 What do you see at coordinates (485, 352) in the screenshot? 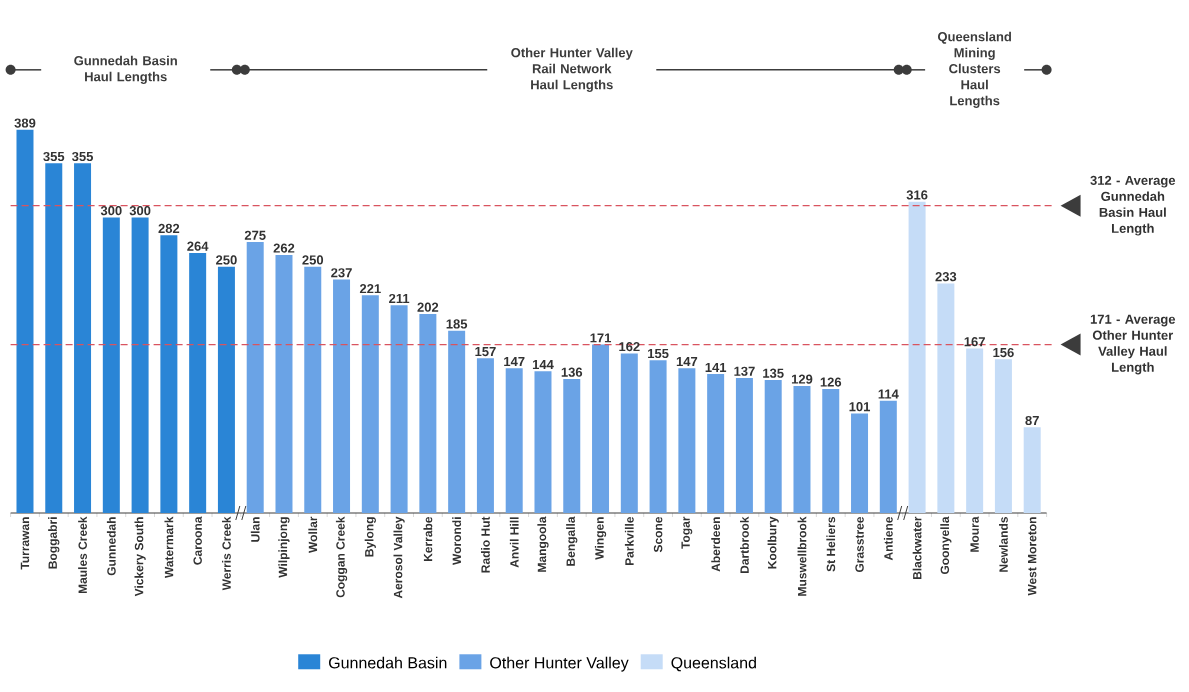
I see `data-label: 157` at bounding box center [485, 352].